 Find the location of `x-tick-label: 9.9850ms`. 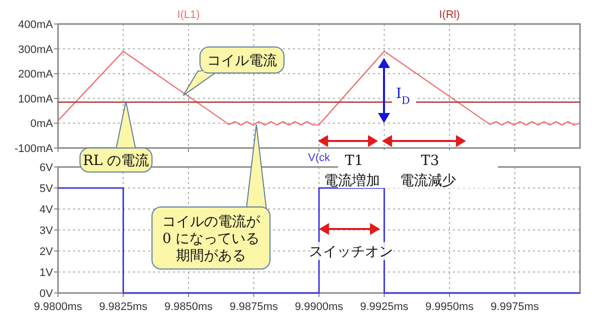

x-tick-label: 9.9850ms is located at coordinates (189, 307).